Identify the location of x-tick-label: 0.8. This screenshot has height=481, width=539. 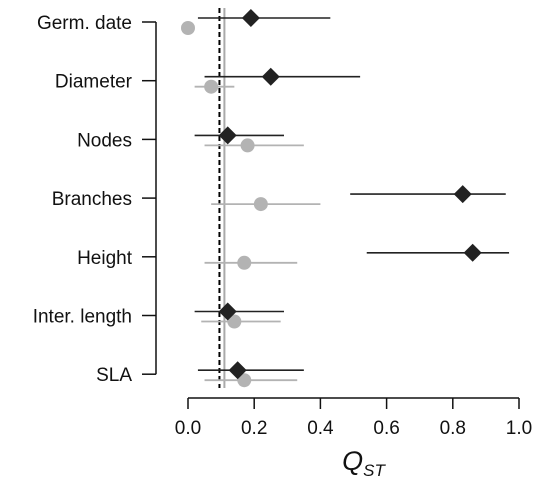
(453, 428).